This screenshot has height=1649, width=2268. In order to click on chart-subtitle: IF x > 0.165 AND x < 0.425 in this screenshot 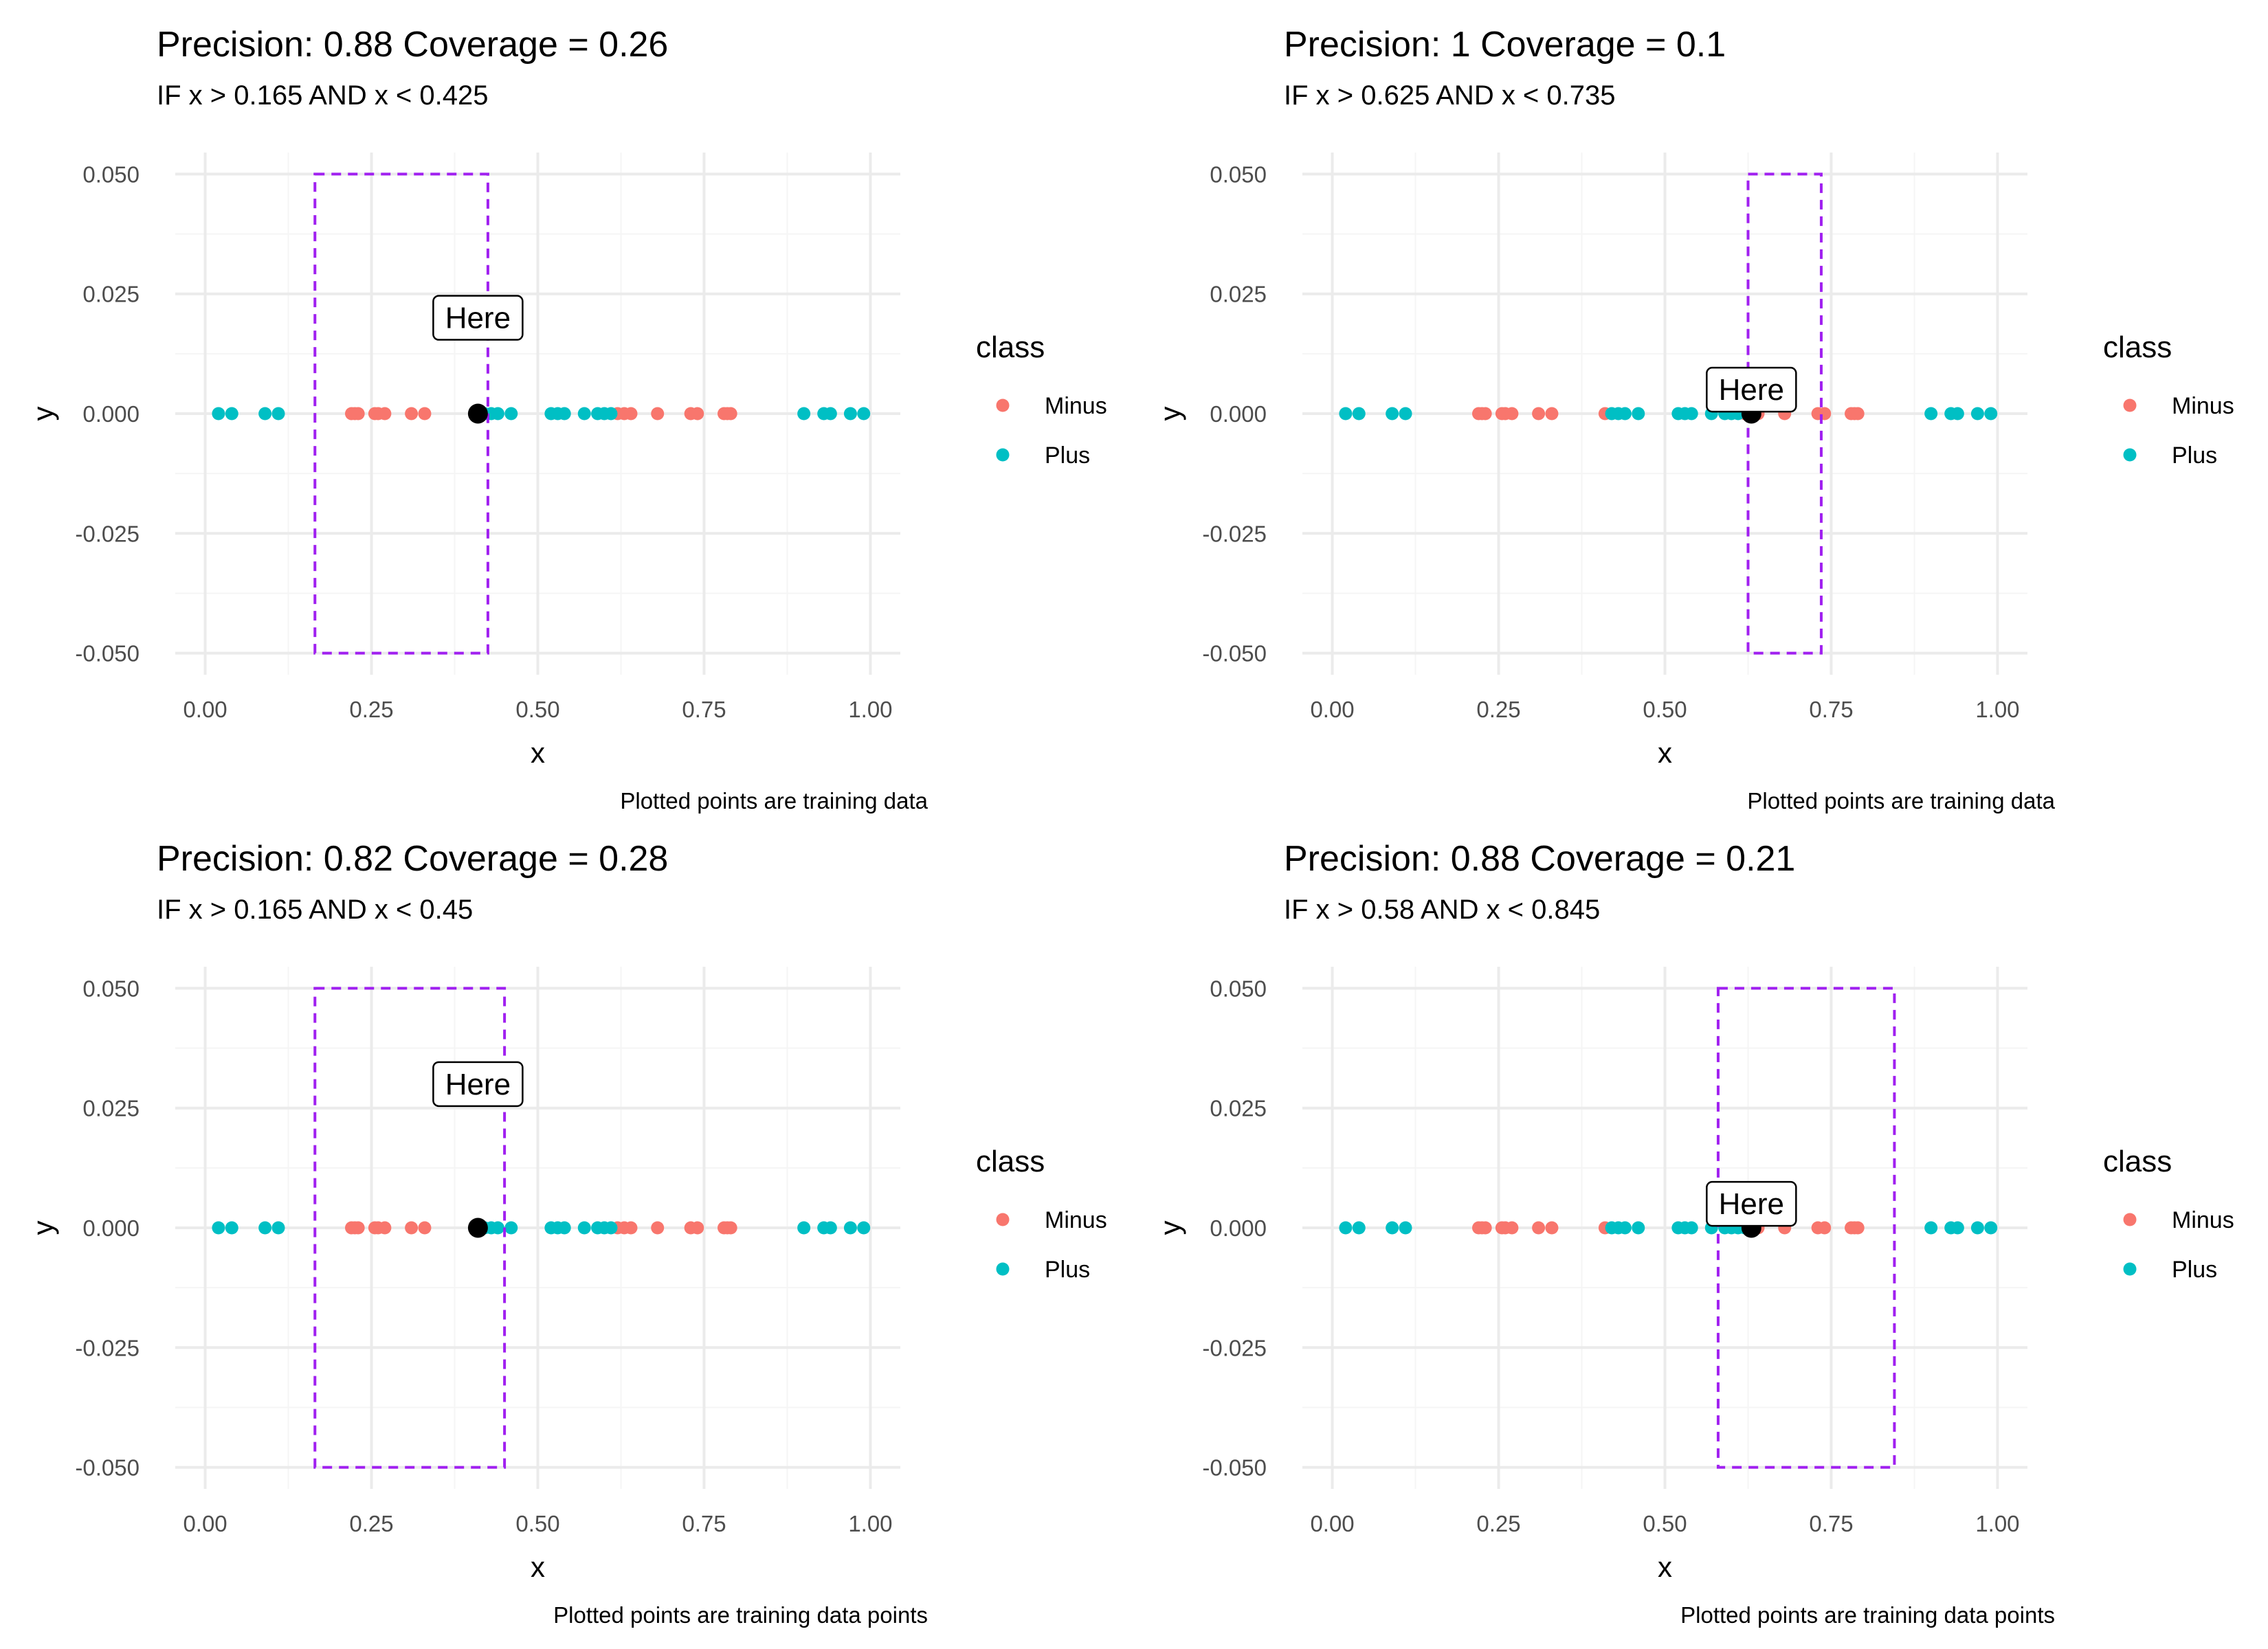, I will do `click(323, 95)`.